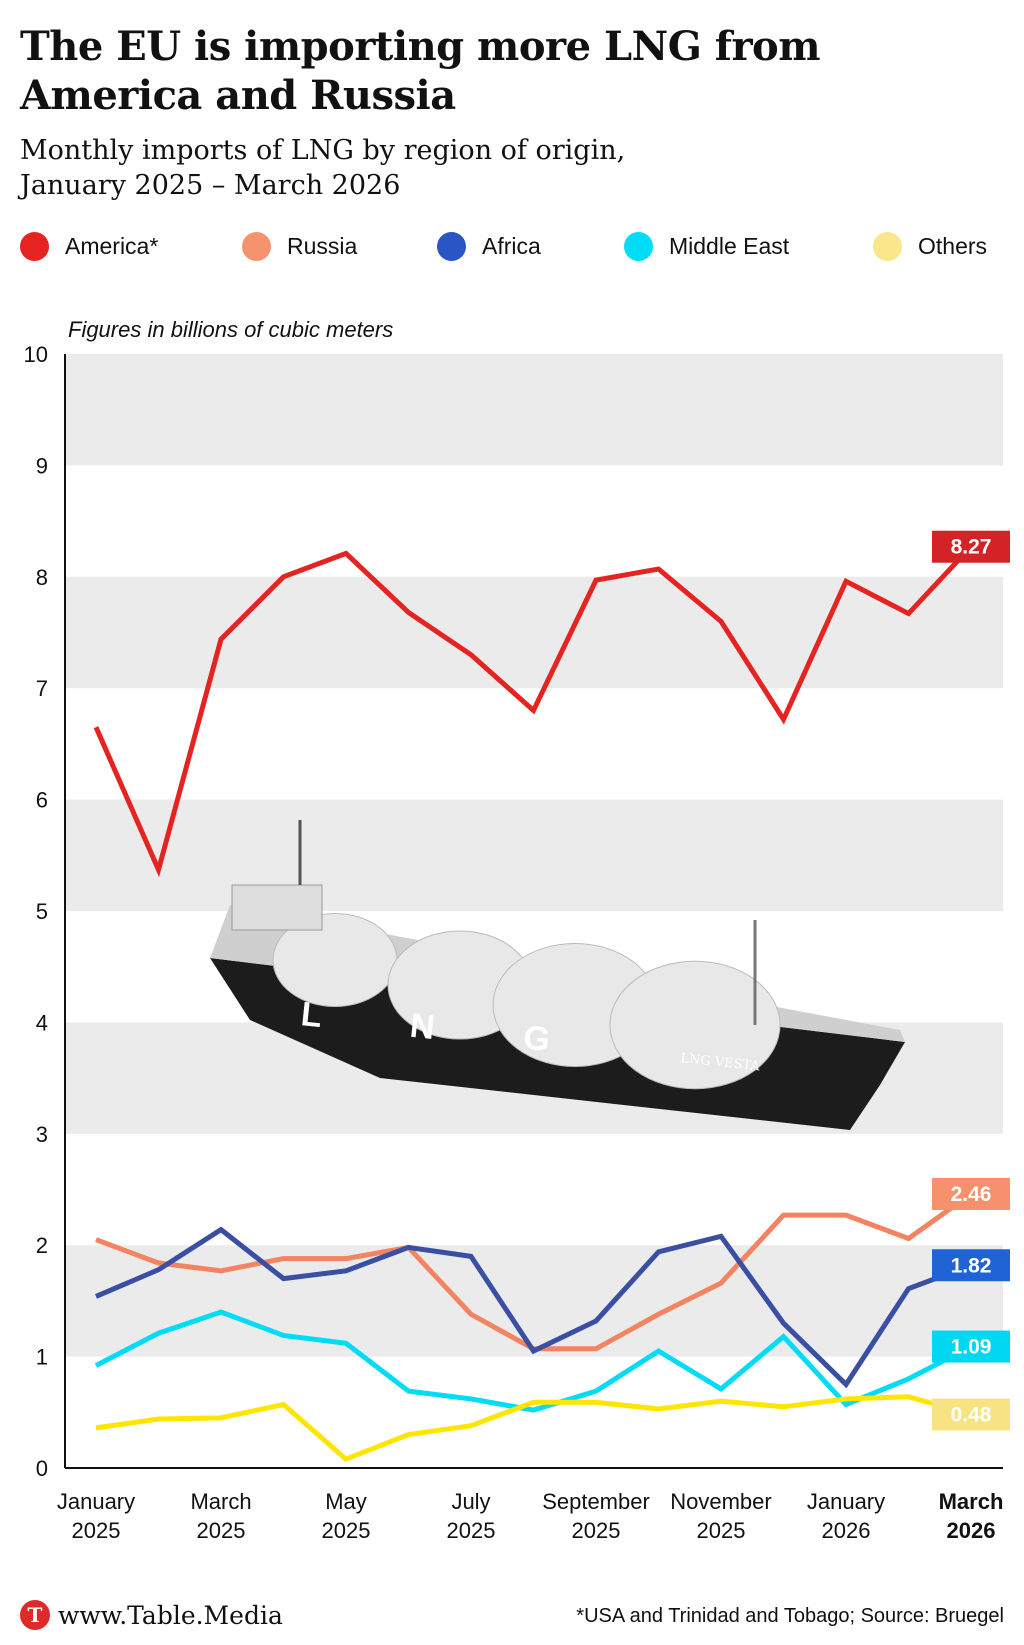 Image resolution: width=1024 pixels, height=1645 pixels. What do you see at coordinates (42, 577) in the screenshot?
I see `y-tick-label: 8` at bounding box center [42, 577].